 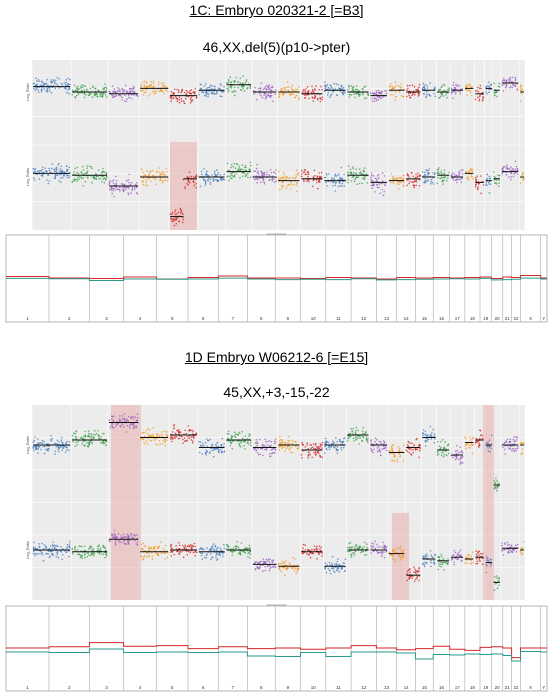 I want to click on copy-number-line, so click(x=276, y=650).